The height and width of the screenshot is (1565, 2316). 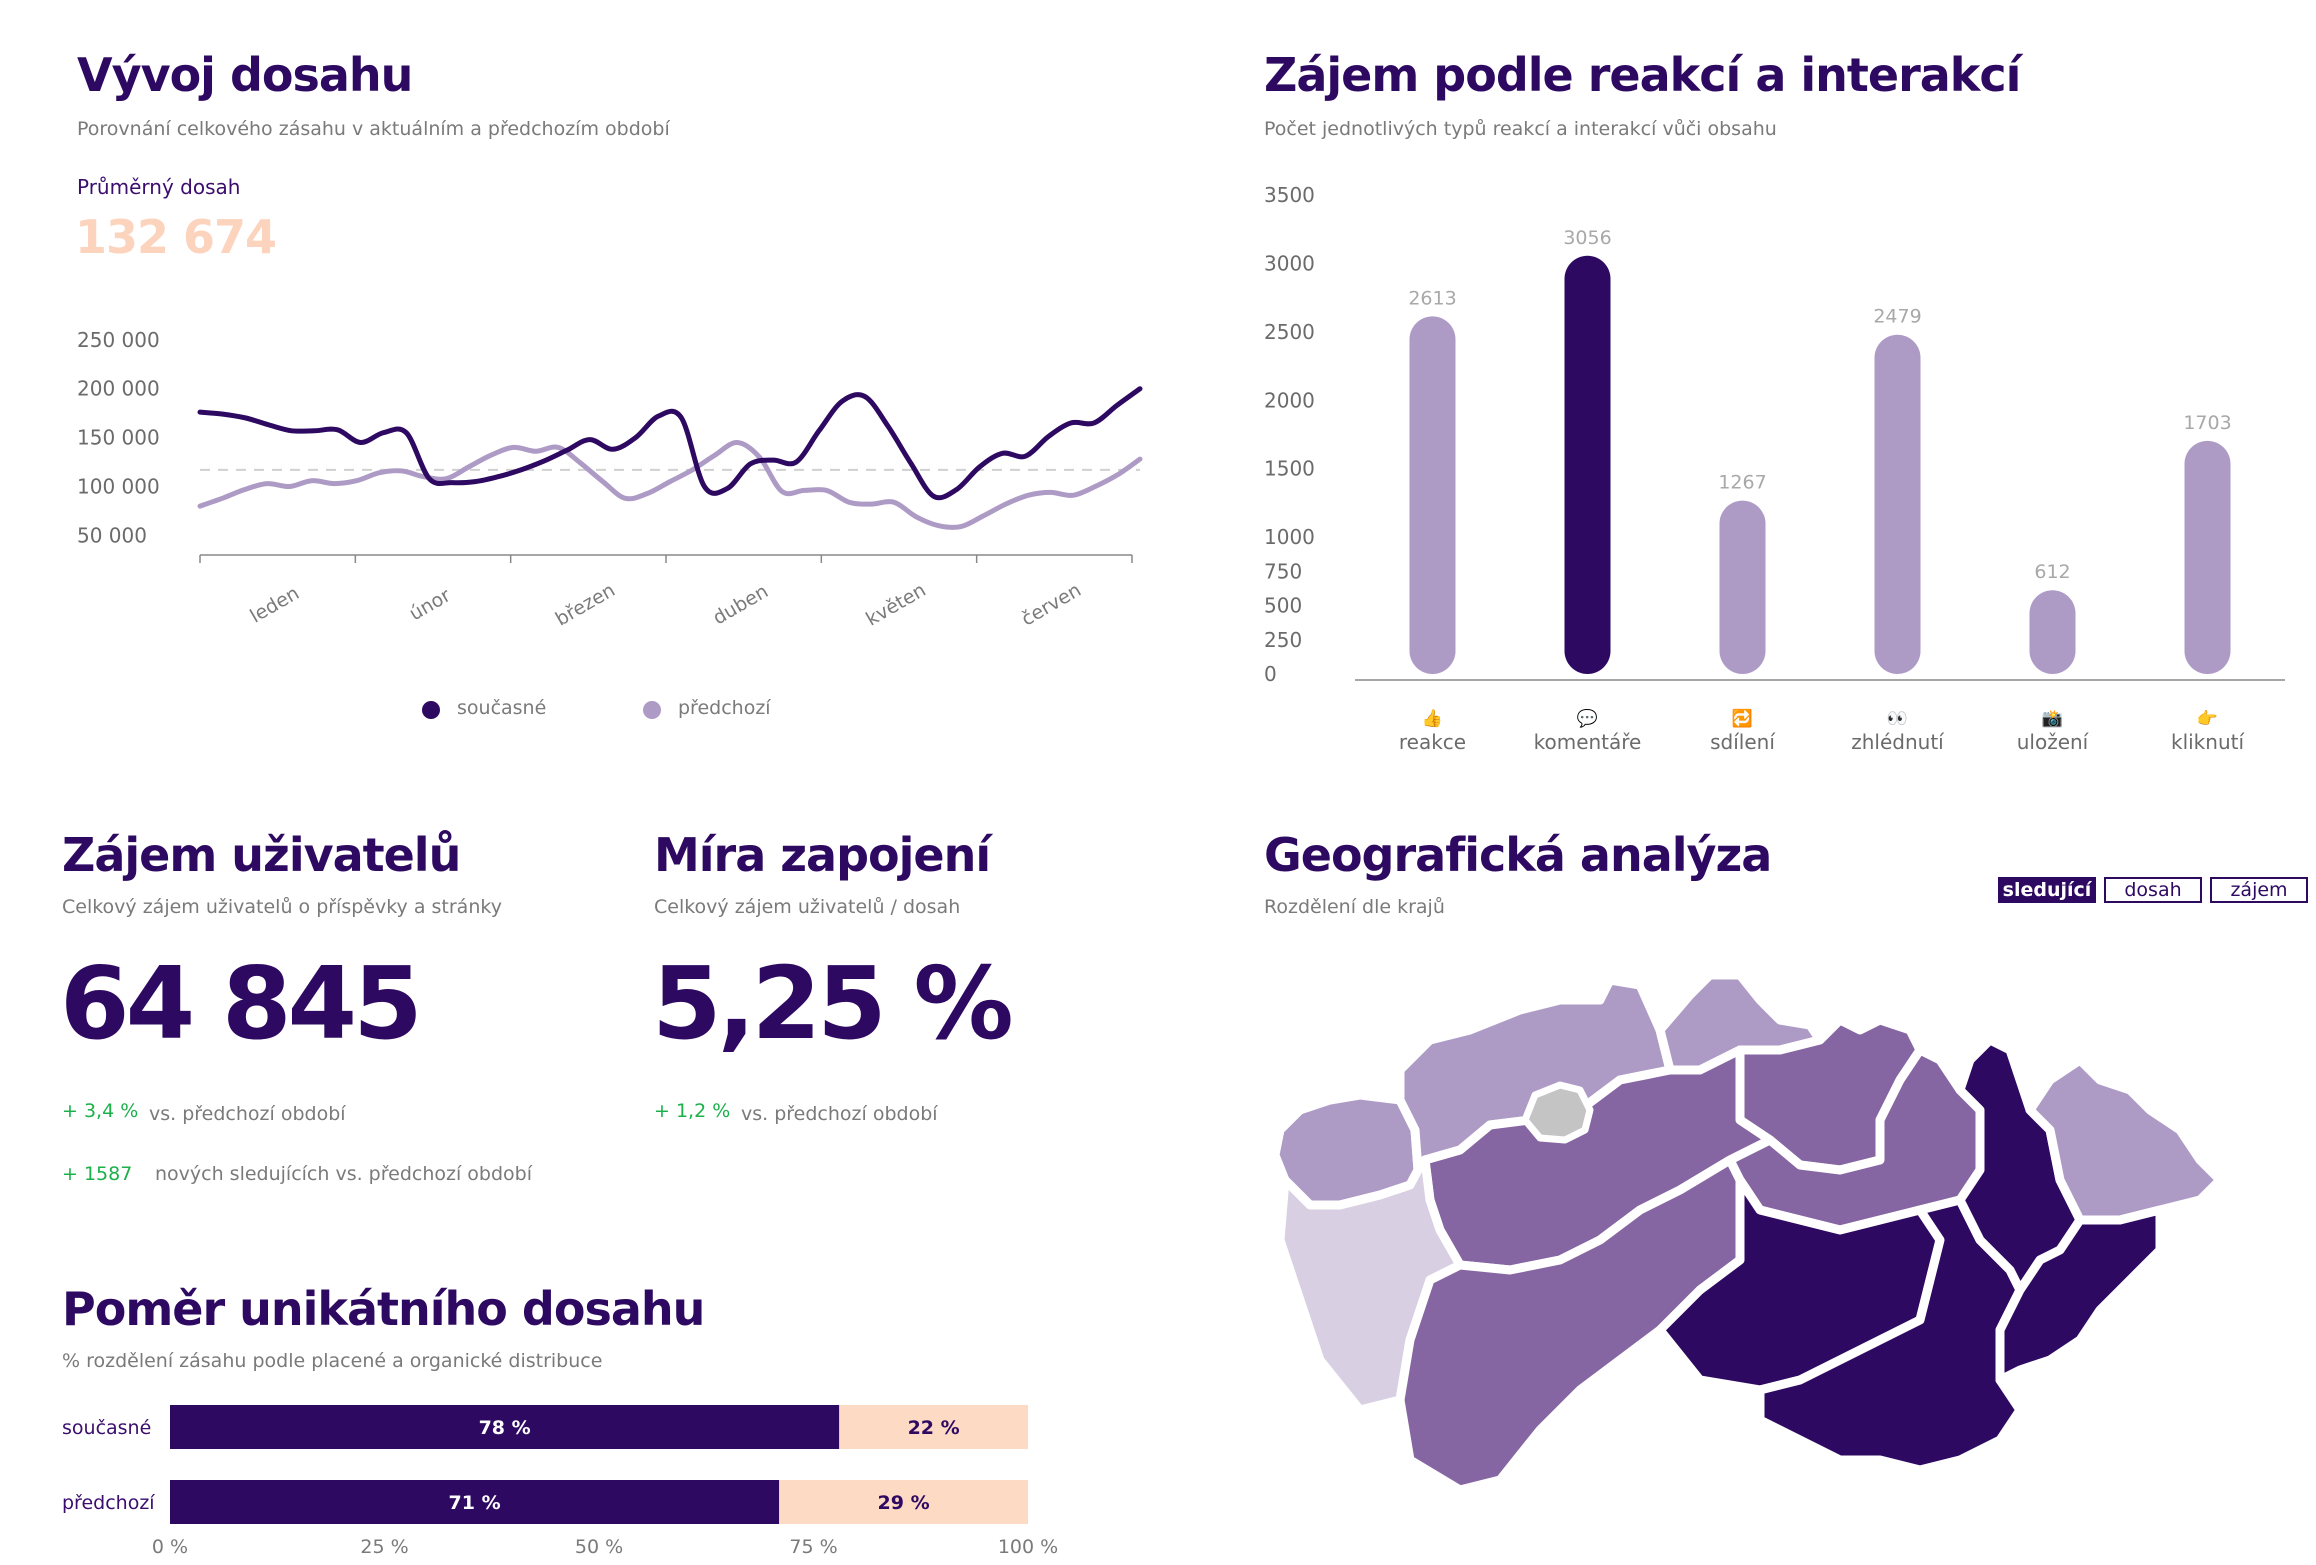 What do you see at coordinates (1742, 718) in the screenshot?
I see `category-icon: 🔁` at bounding box center [1742, 718].